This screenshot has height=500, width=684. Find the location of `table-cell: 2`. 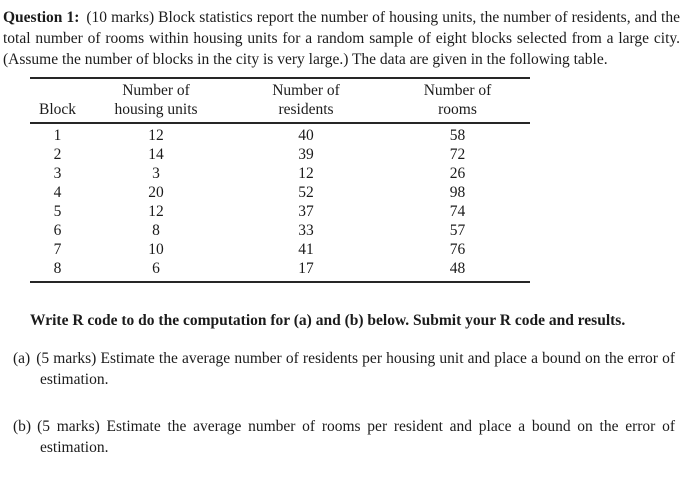

table-cell: 2 is located at coordinates (57, 154).